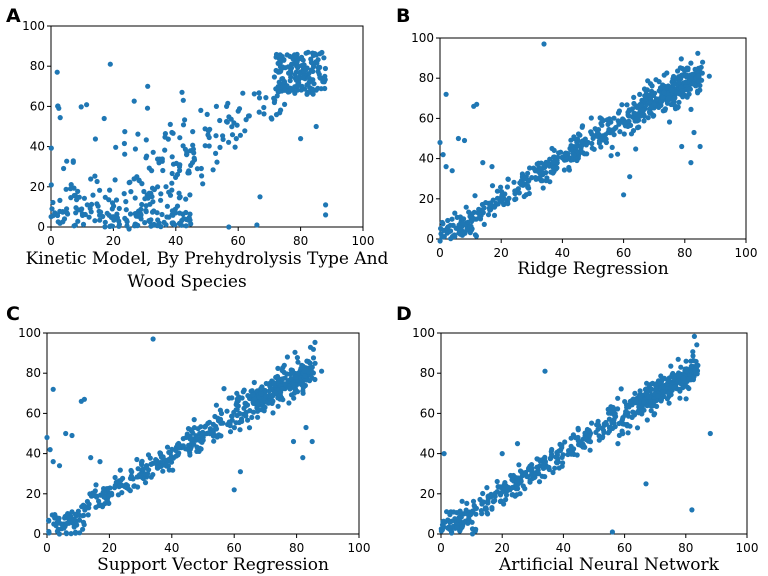 The height and width of the screenshot is (576, 768). I want to click on y-tick-label-a-2: 40, so click(37, 147).